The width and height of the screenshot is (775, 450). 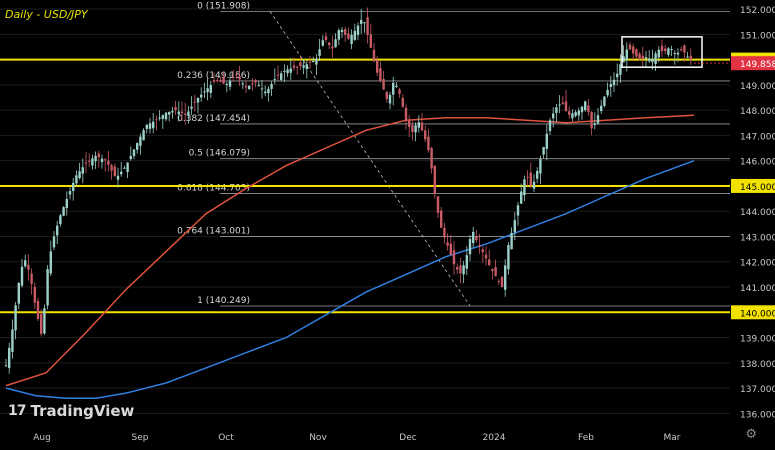 What do you see at coordinates (318, 438) in the screenshot?
I see `x-tick-label: Nov` at bounding box center [318, 438].